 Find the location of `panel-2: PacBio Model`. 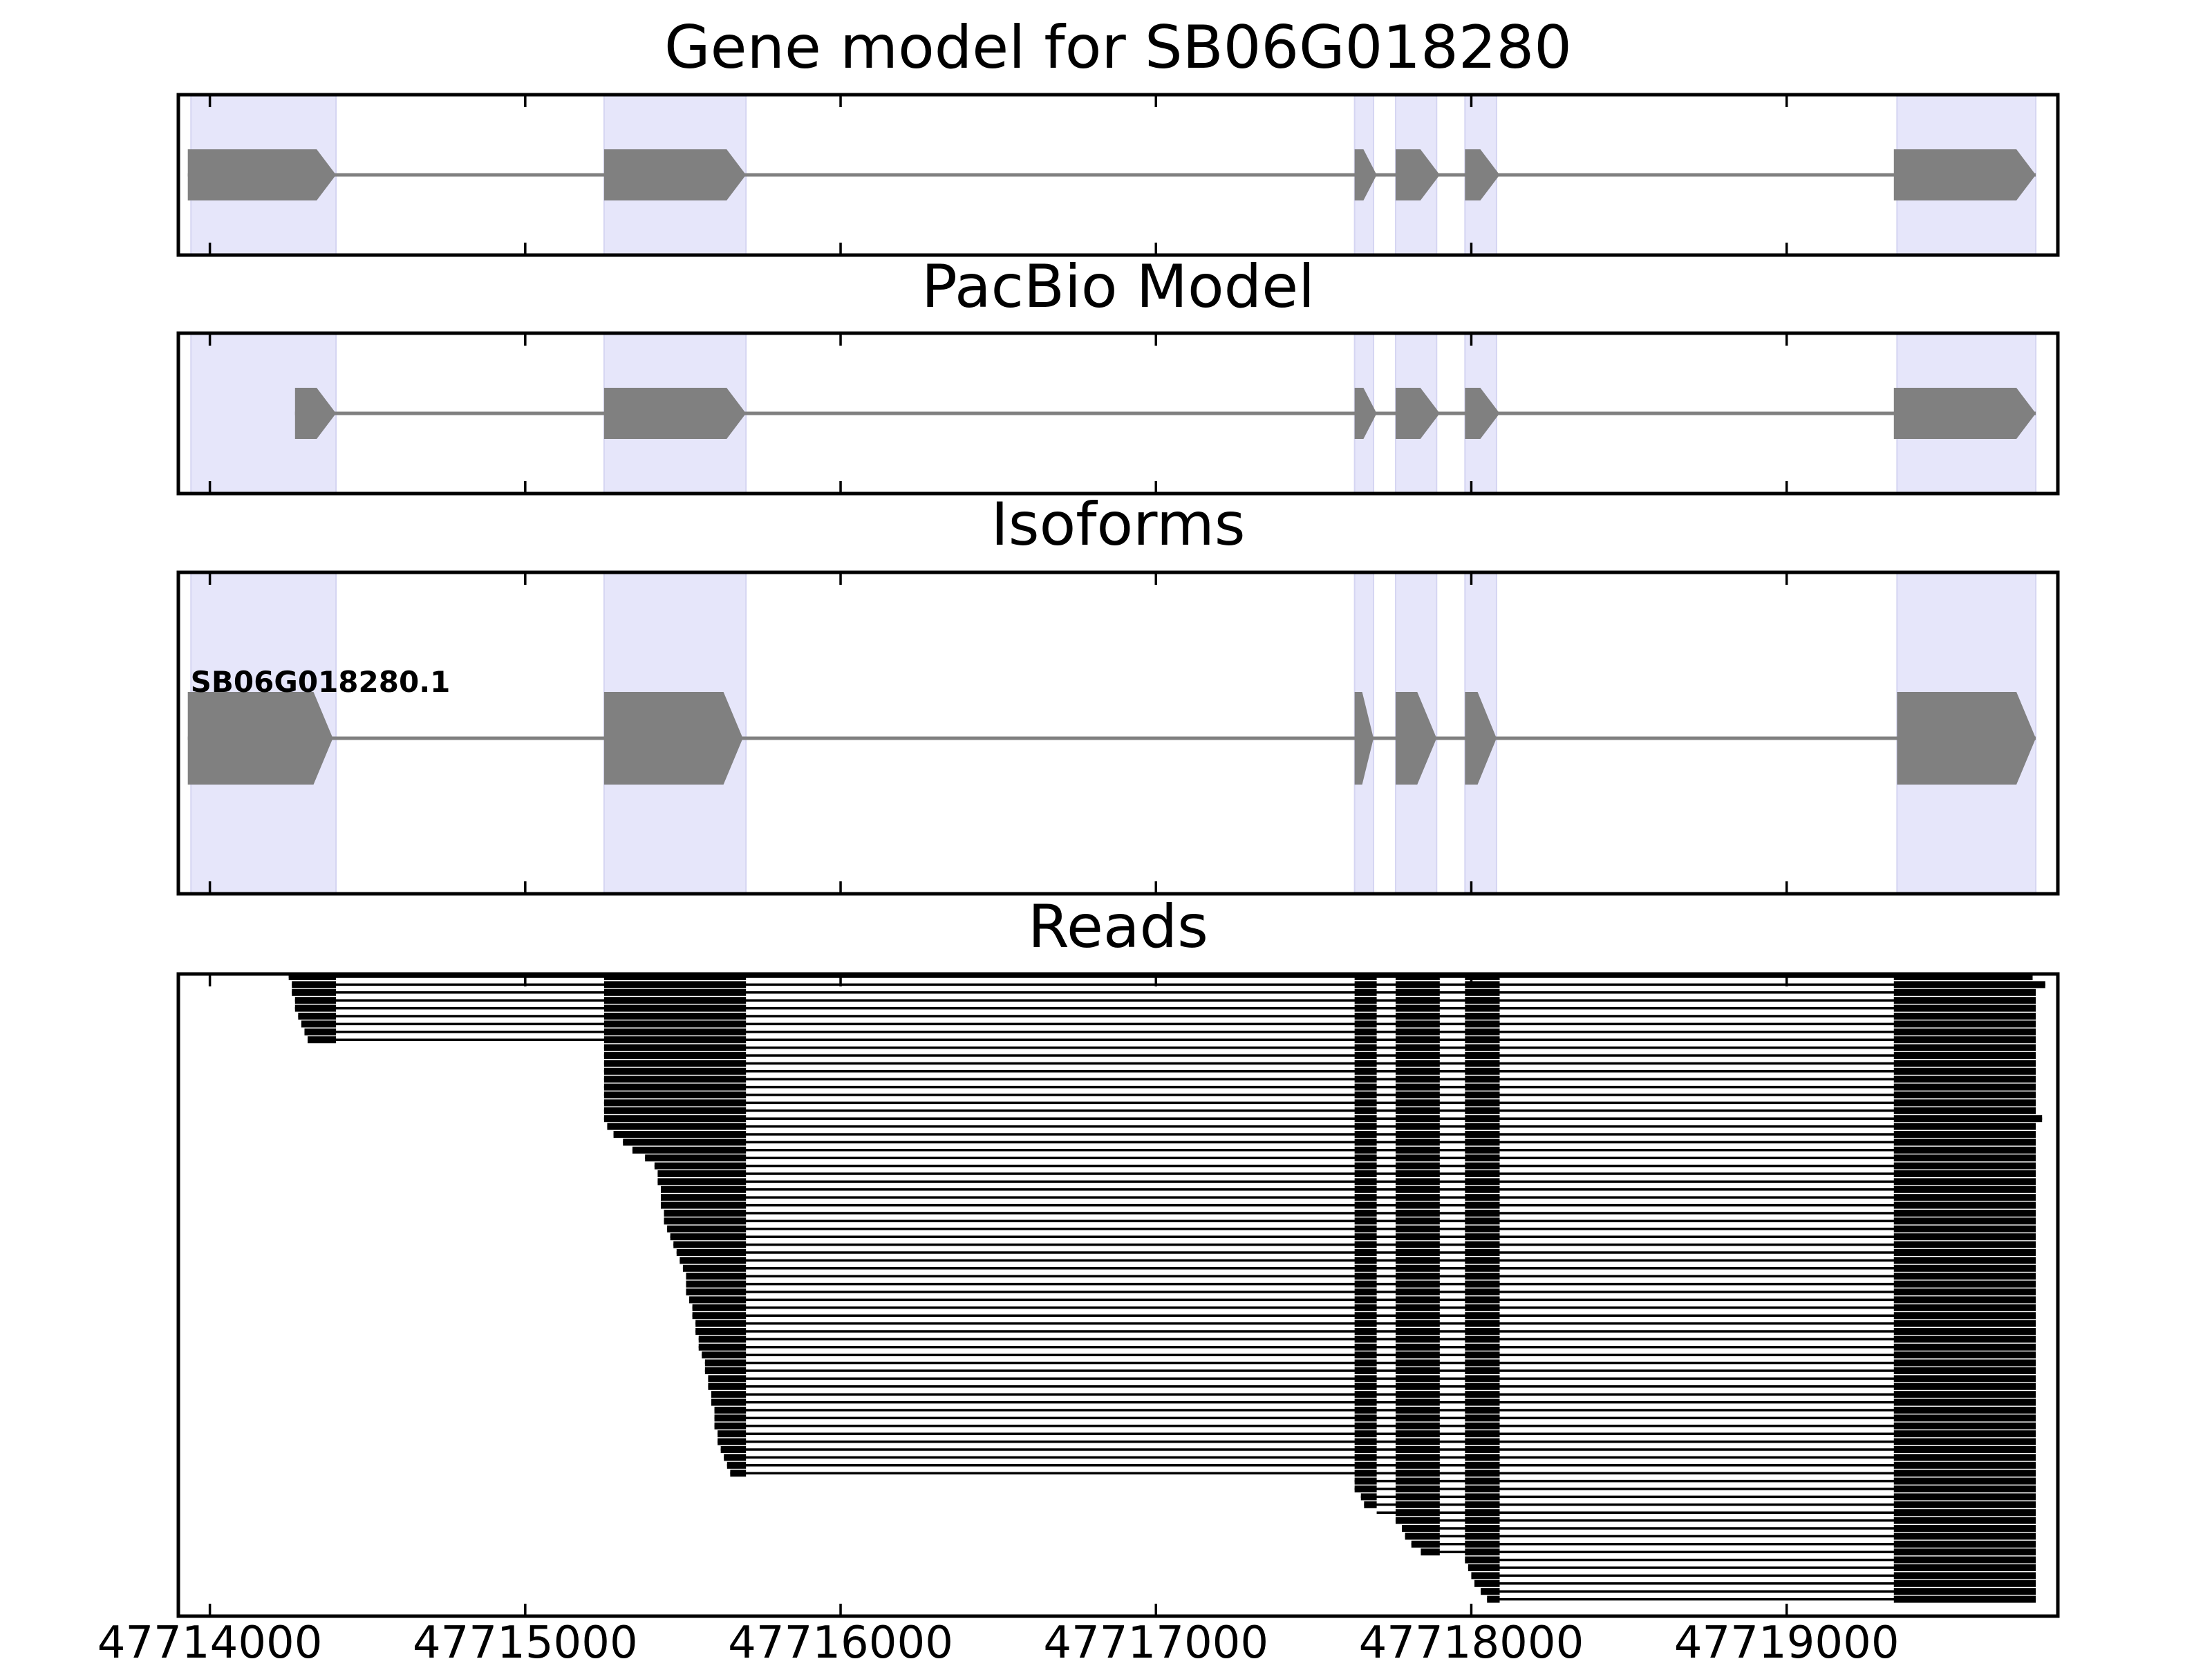

panel-2: PacBio Model is located at coordinates (1118, 374).